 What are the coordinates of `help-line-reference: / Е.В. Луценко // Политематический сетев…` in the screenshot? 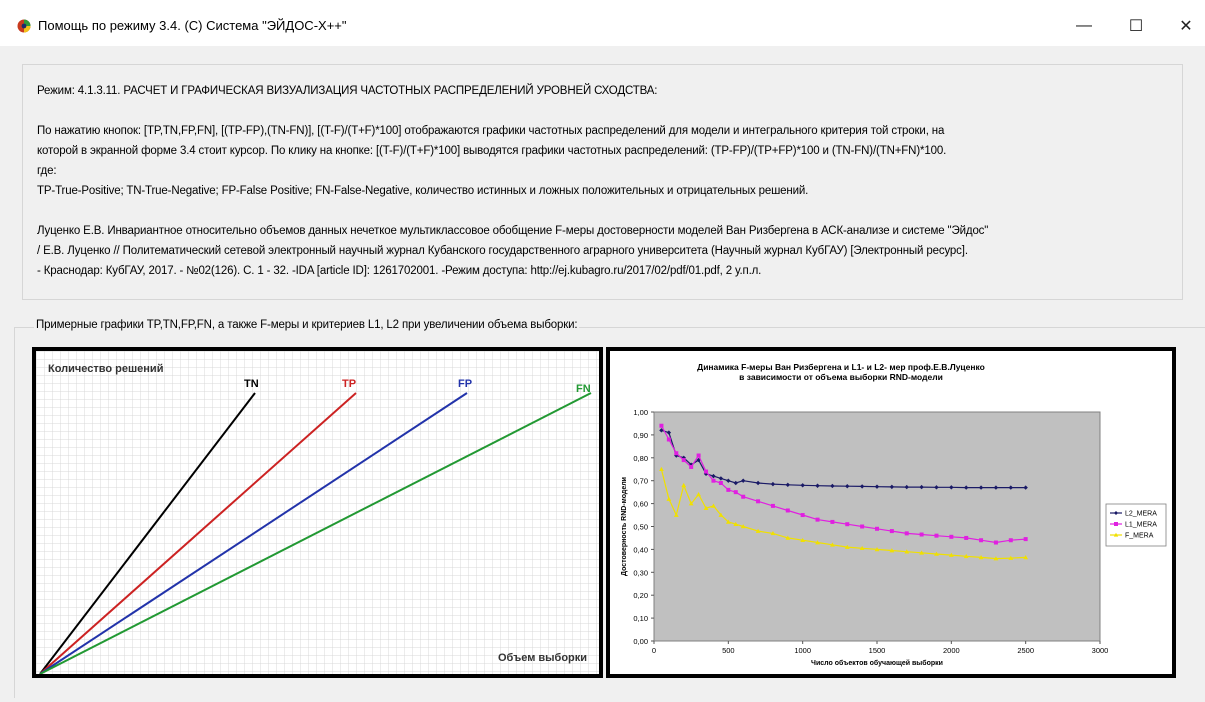 It's located at (502, 251).